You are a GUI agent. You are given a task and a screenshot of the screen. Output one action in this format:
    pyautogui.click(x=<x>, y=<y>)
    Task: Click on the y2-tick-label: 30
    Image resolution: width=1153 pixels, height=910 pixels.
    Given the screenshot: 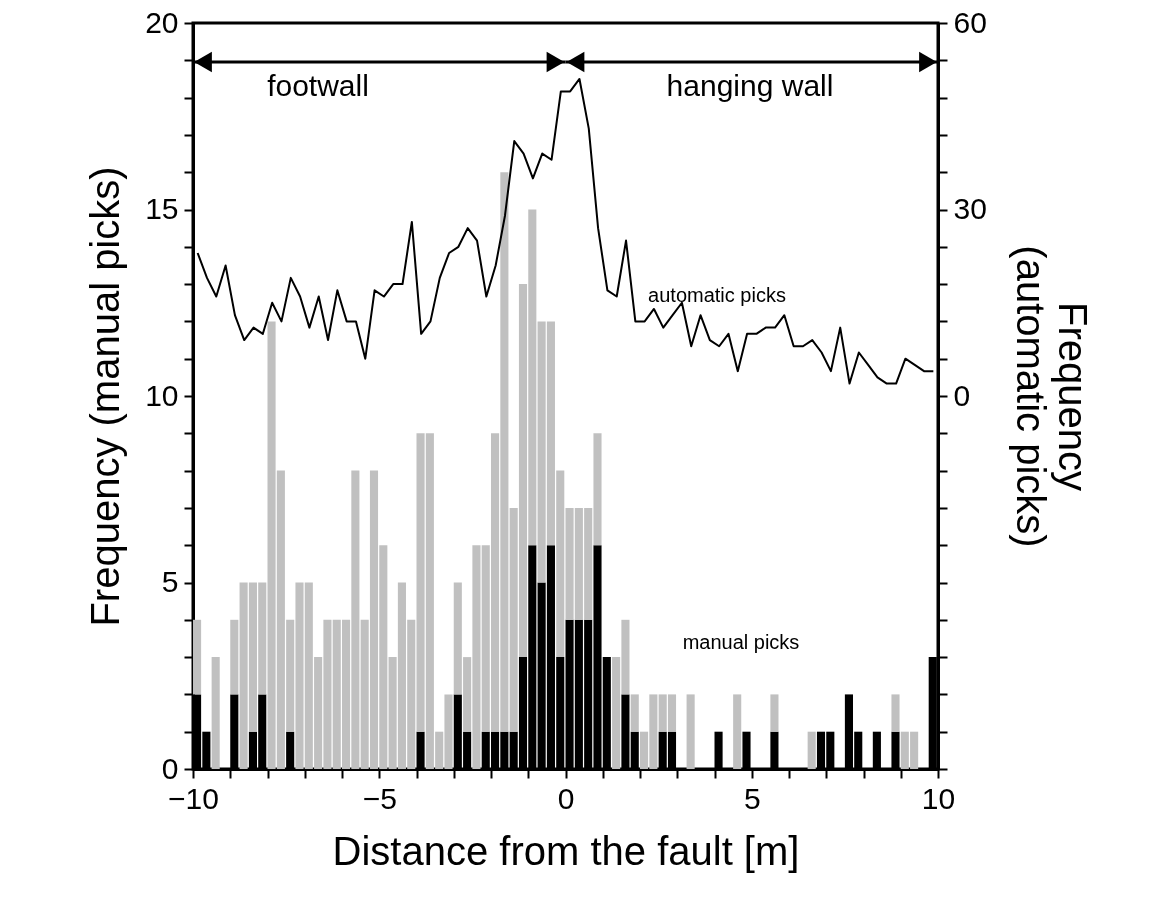 What is the action you would take?
    pyautogui.click(x=970, y=208)
    